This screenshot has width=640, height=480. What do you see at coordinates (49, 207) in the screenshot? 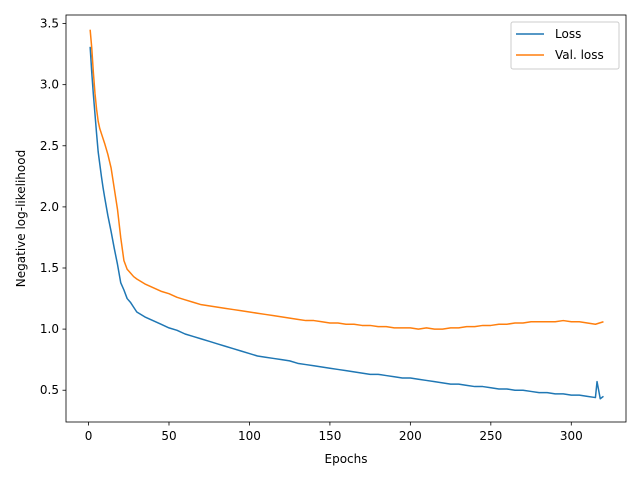
I see `y-tick-label: 2.0` at bounding box center [49, 207].